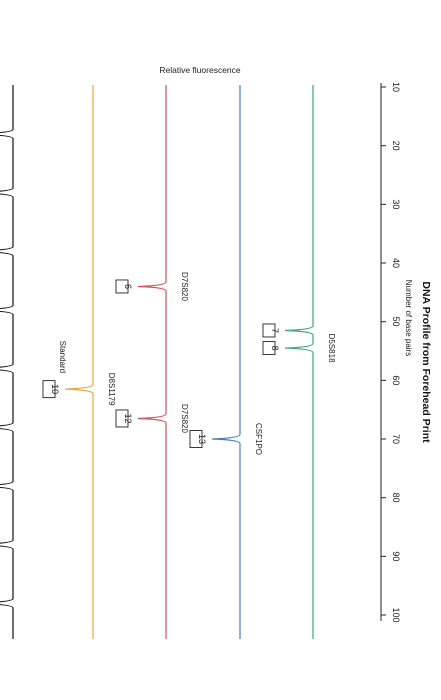 This screenshot has height=700, width=441. I want to click on x-tick-label: 60, so click(396, 380).